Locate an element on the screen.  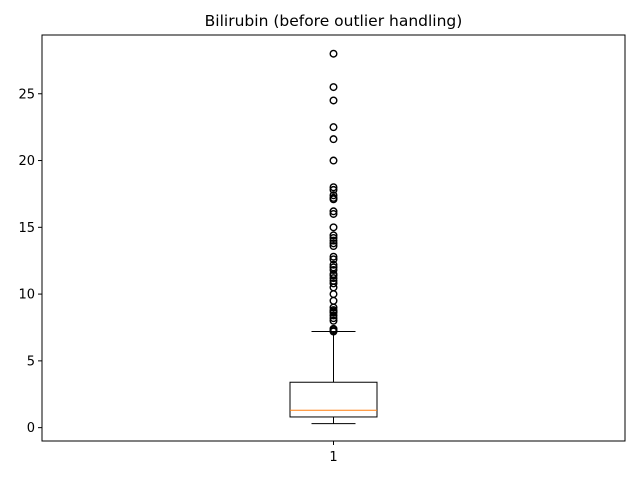
plot-area is located at coordinates (333, 237).